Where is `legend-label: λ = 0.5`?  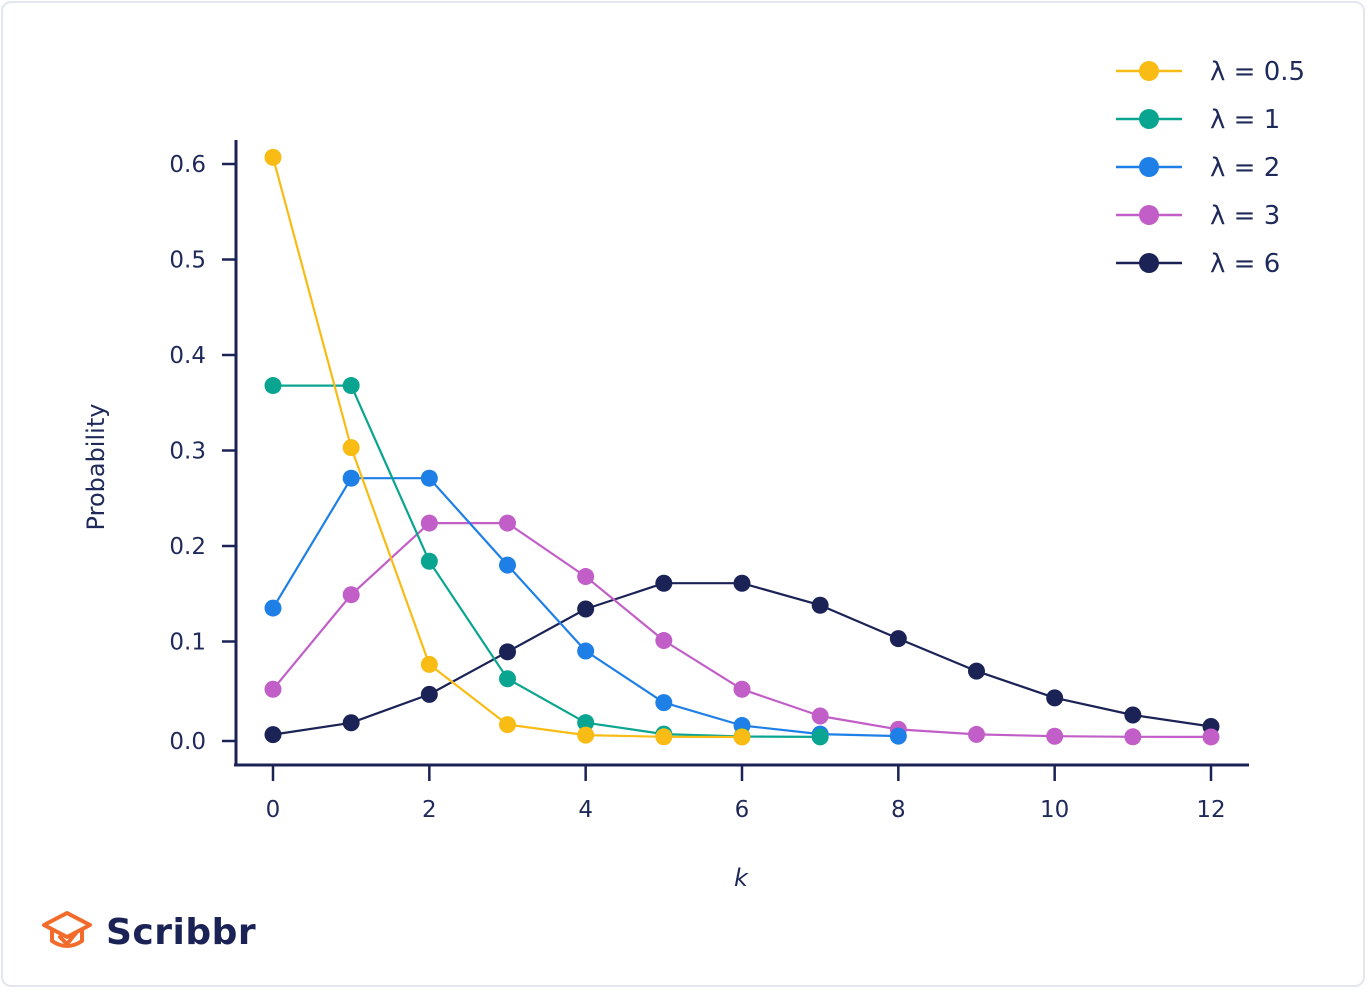
legend-label: λ = 0.5 is located at coordinates (1257, 72).